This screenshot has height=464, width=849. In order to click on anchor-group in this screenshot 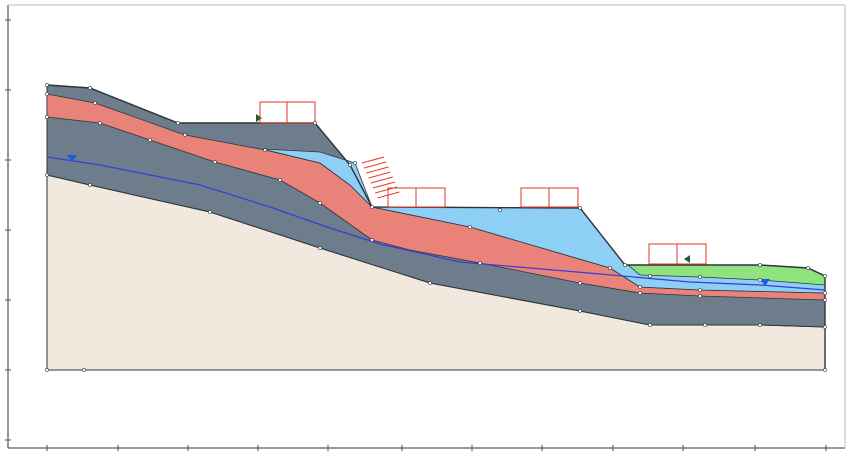, I will do `click(380, 177)`.